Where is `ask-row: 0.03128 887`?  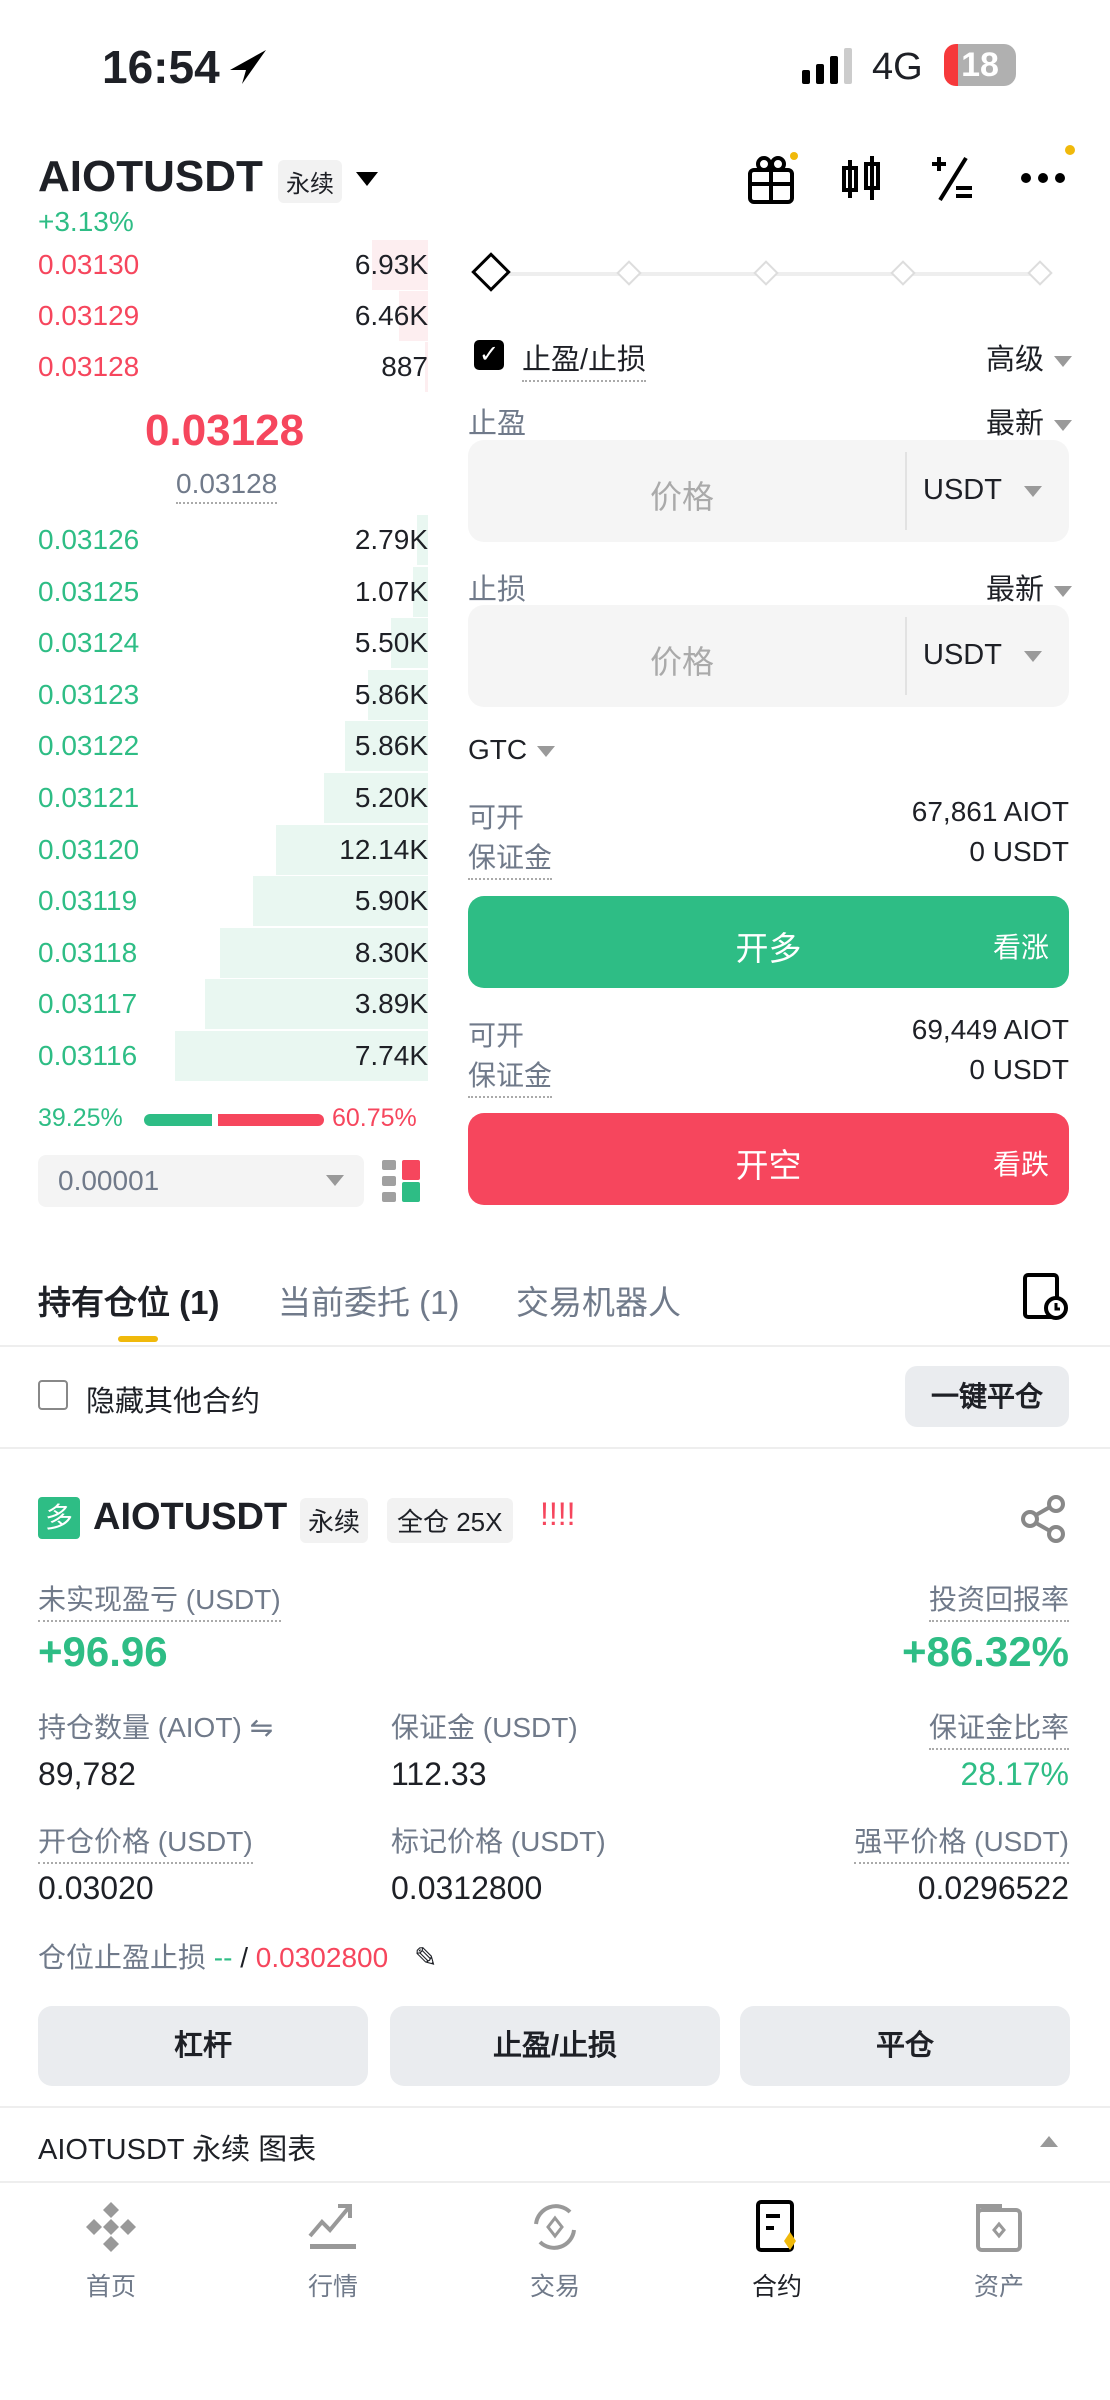
ask-row: 0.03128 887 is located at coordinates (233, 367).